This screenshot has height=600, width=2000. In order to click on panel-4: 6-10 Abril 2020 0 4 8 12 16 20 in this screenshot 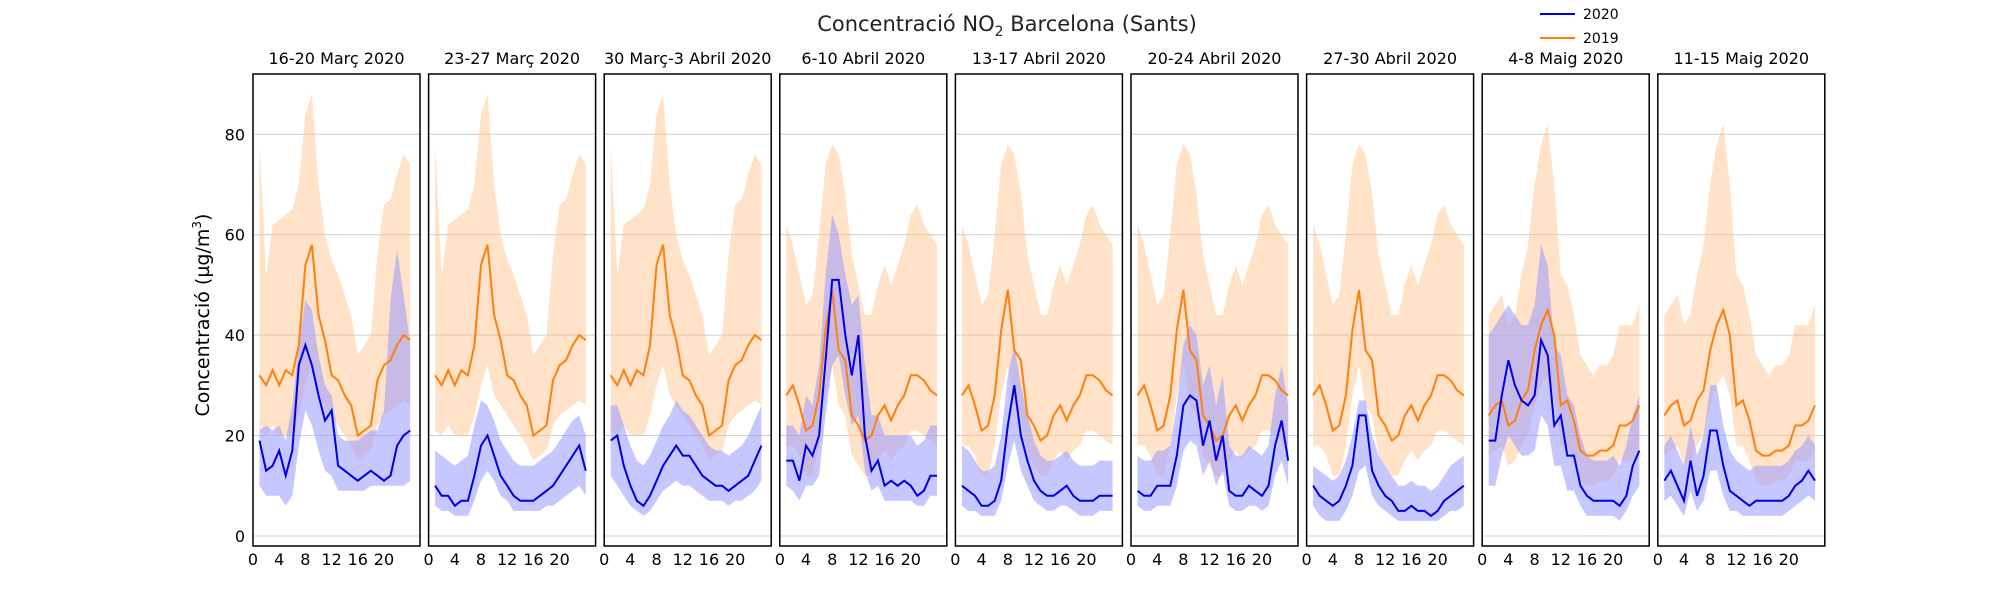, I will do `click(861, 309)`.